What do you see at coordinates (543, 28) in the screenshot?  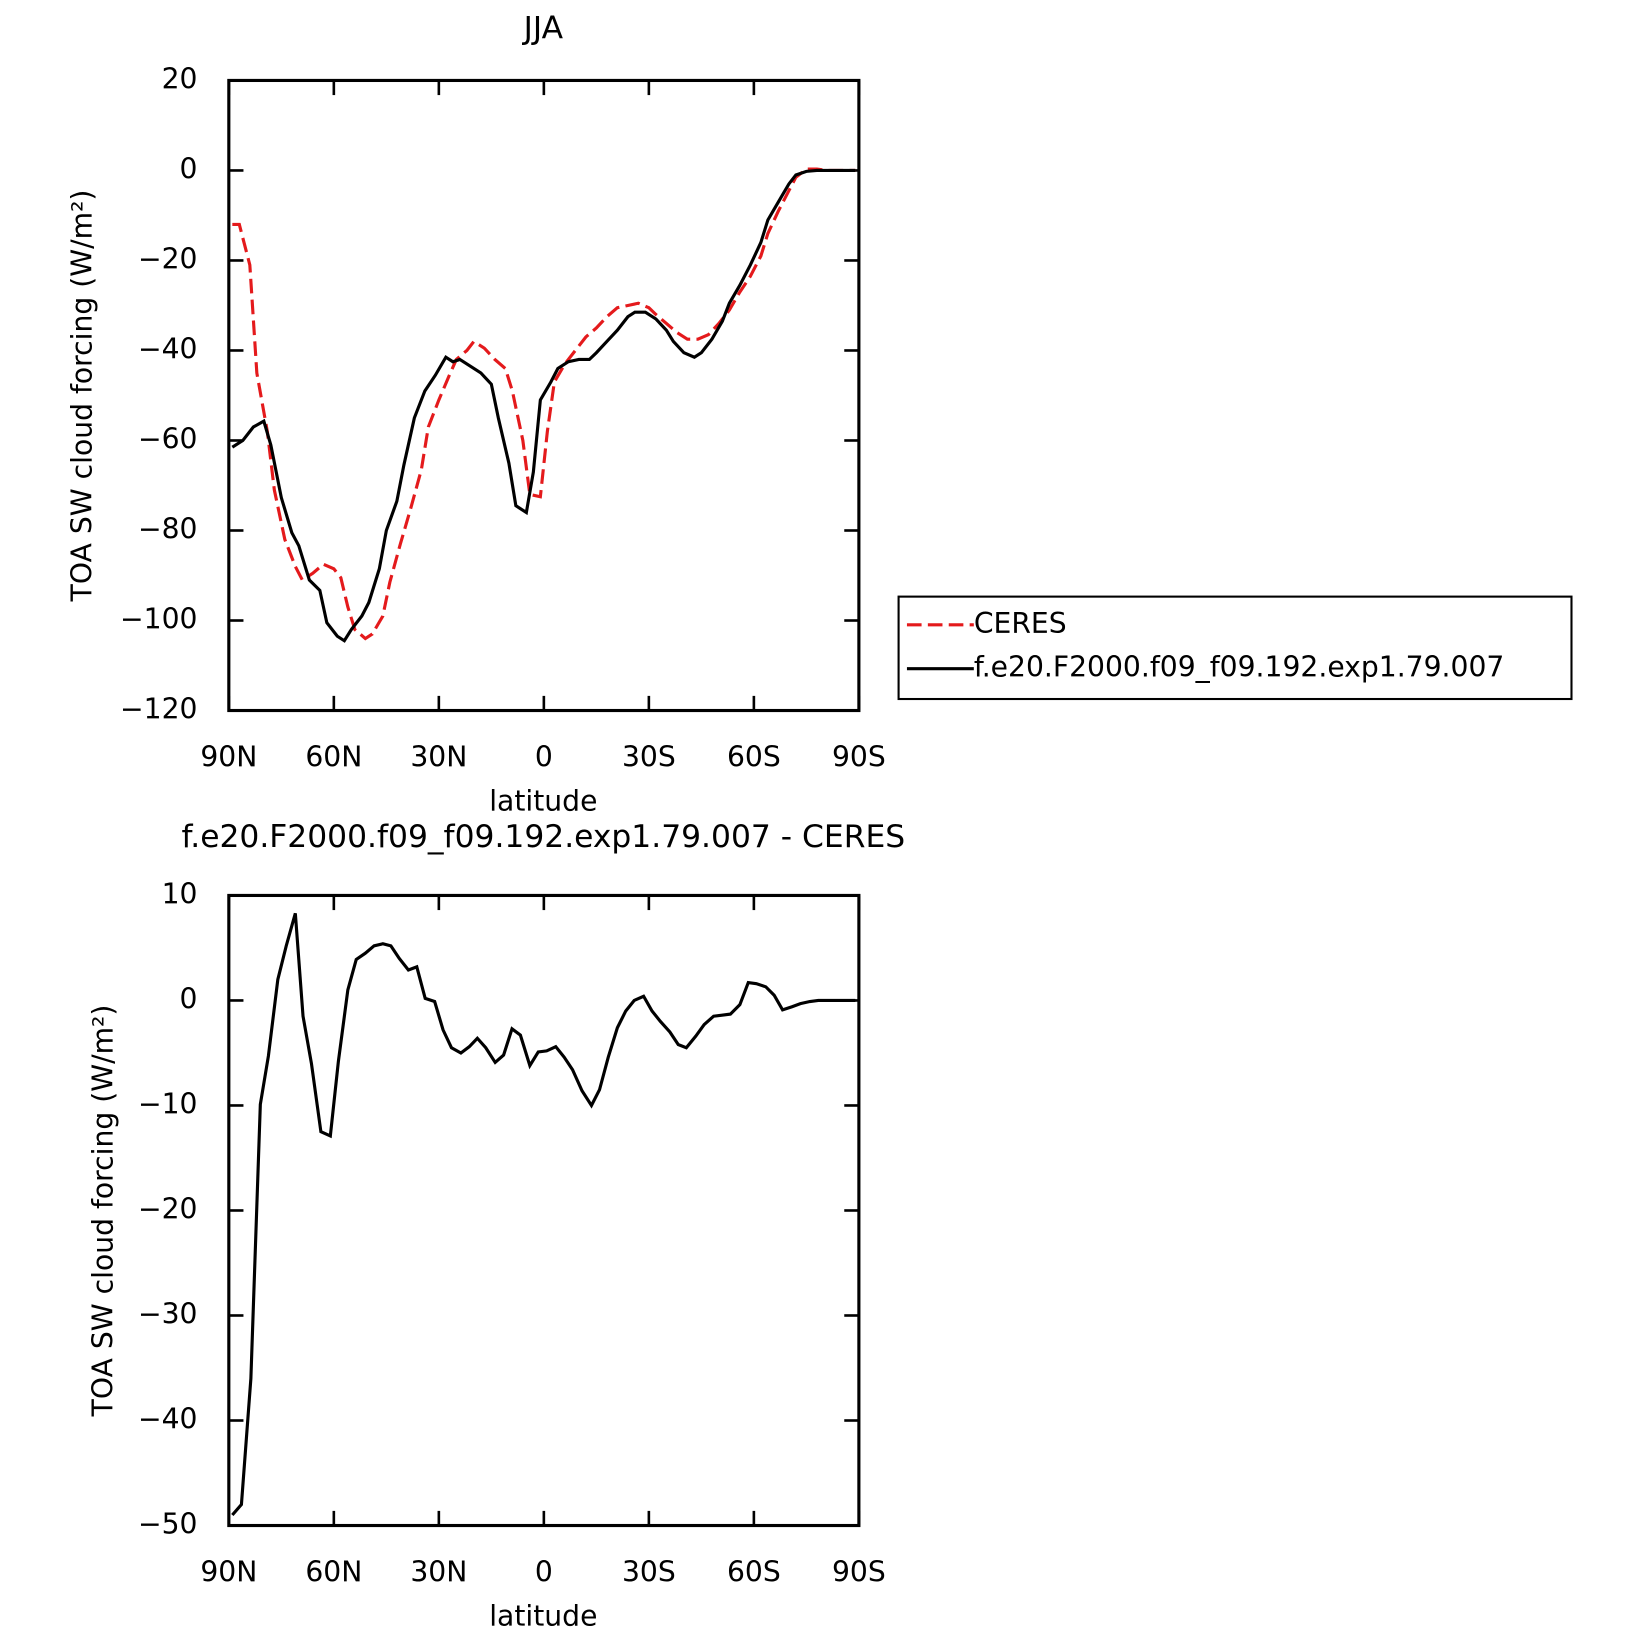 I see `chart-title: JJA` at bounding box center [543, 28].